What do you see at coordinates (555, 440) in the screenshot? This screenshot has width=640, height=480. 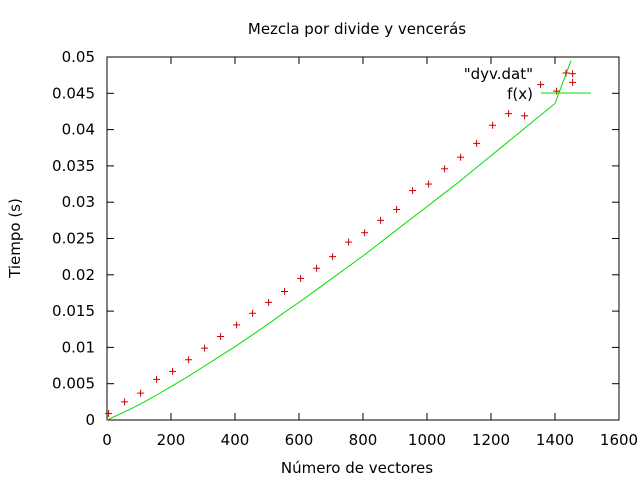 I see `x-tick-label: 1400` at bounding box center [555, 440].